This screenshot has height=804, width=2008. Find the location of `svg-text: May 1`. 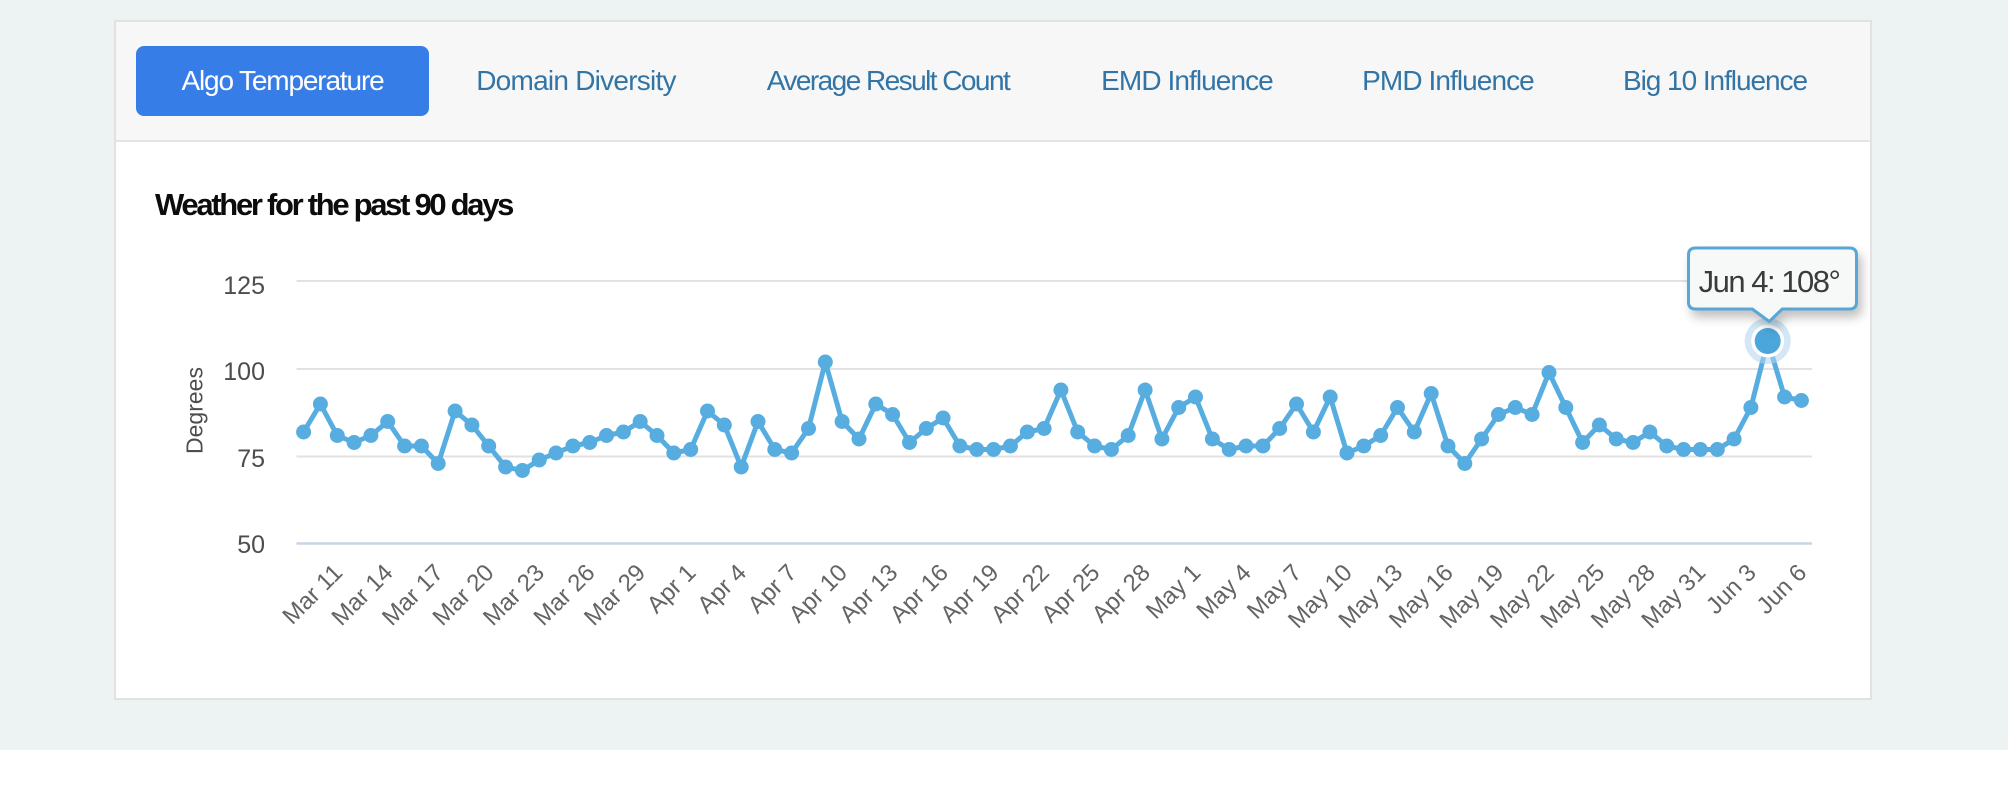

svg-text: May 1 is located at coordinates (1173, 591).